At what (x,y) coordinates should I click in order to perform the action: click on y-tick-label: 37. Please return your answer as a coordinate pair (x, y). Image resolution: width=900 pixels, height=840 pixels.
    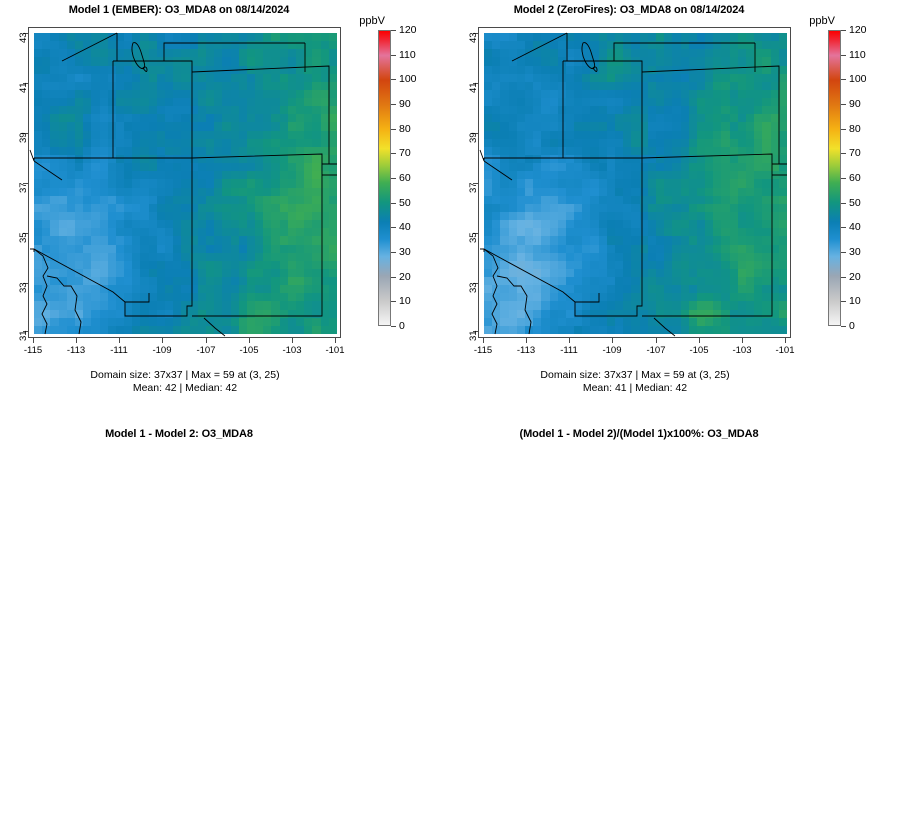
    Looking at the image, I should click on (23, 187).